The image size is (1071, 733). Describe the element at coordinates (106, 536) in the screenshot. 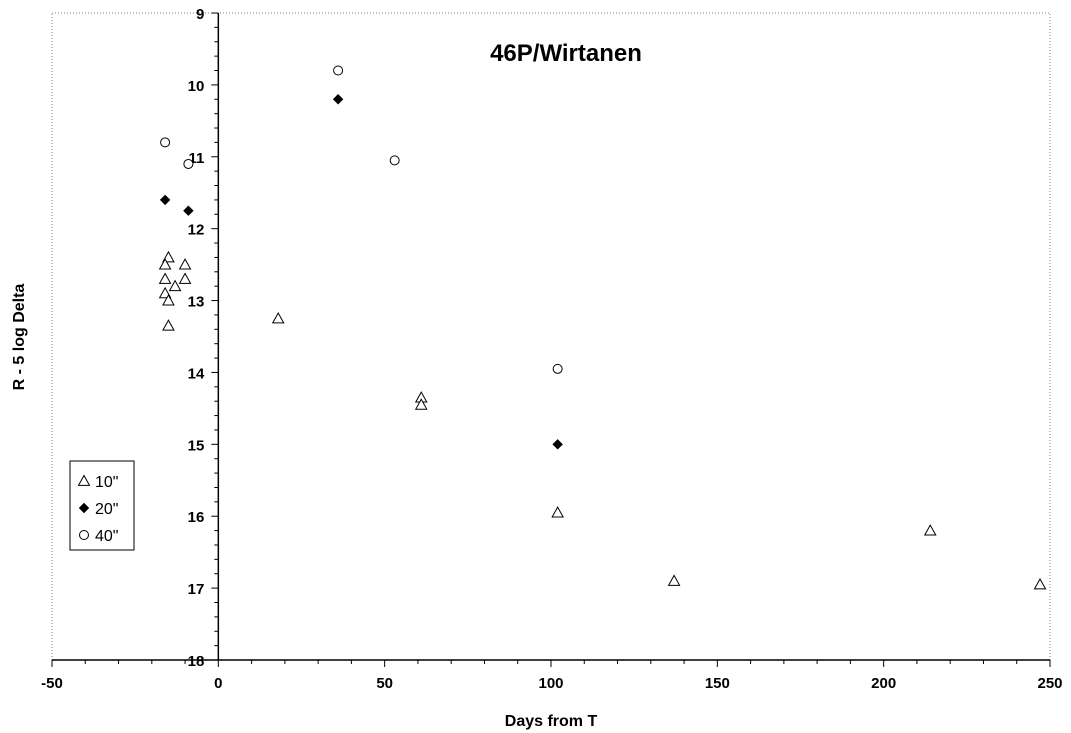

I see `legend-label-3: 40"` at that location.